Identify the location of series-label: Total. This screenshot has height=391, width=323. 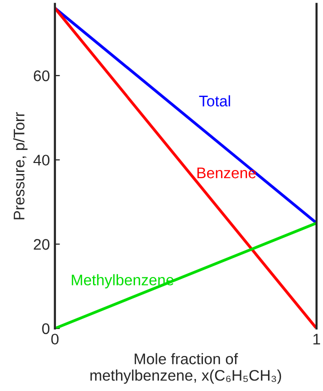
(214, 100).